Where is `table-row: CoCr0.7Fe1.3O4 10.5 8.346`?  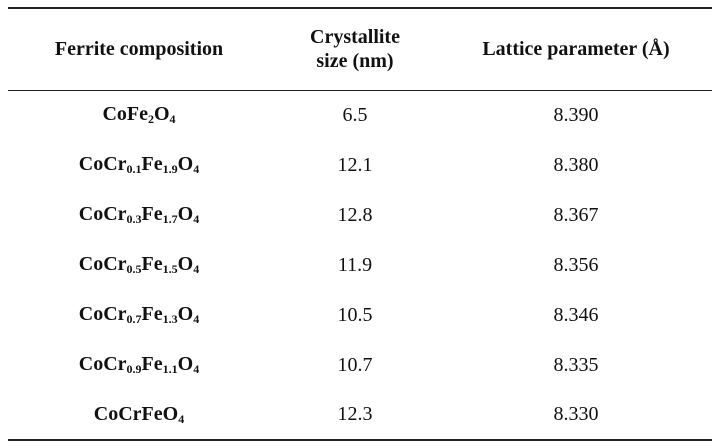
table-row: CoCr0.7Fe1.3O4 10.5 8.346 is located at coordinates (360, 315).